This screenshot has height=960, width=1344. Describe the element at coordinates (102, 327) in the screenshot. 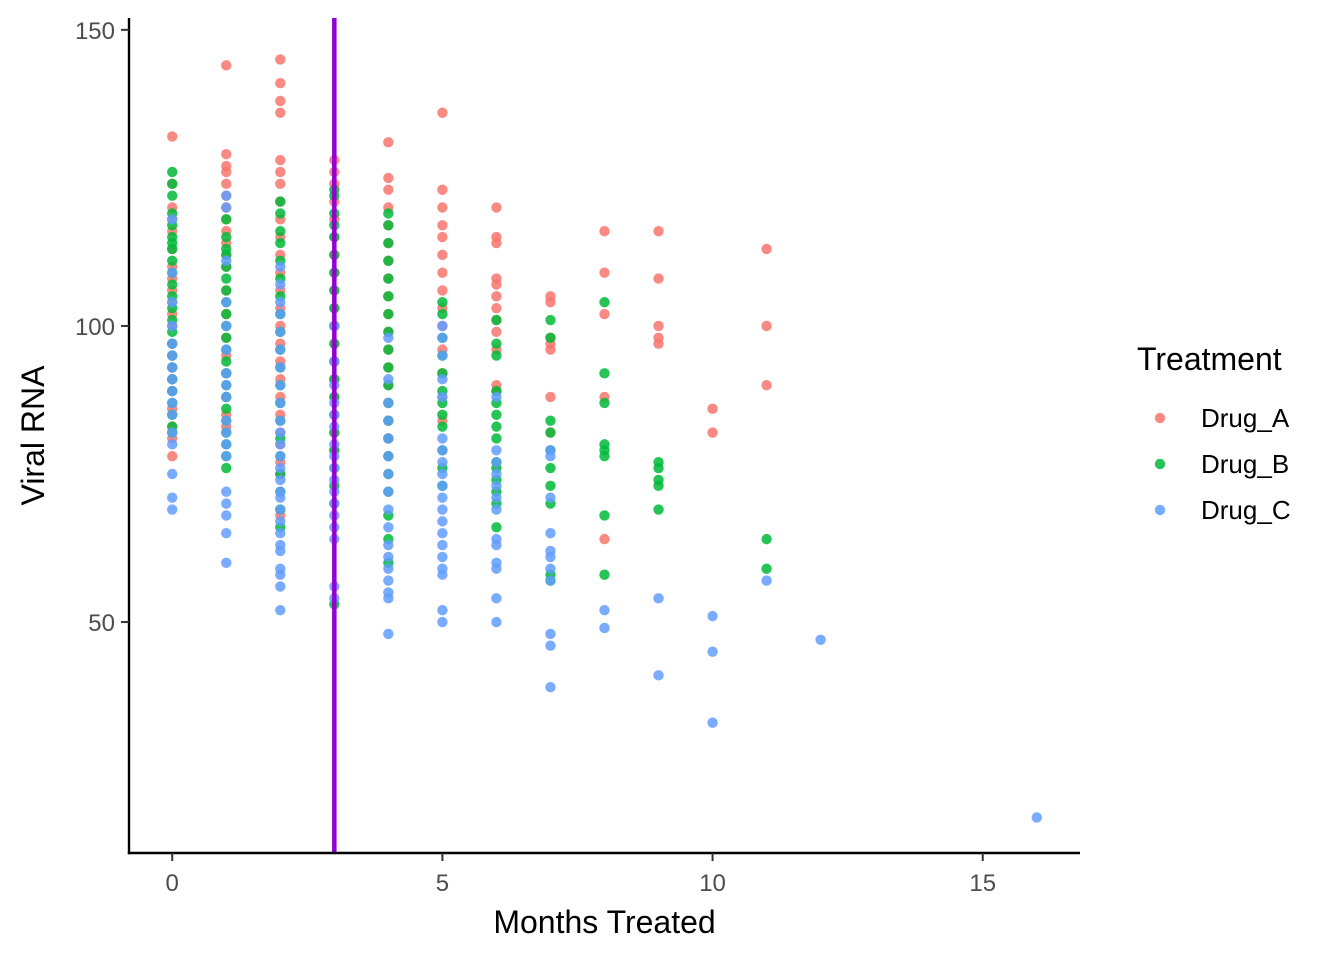

I see `y-axis-ticks: 50 100 150` at that location.